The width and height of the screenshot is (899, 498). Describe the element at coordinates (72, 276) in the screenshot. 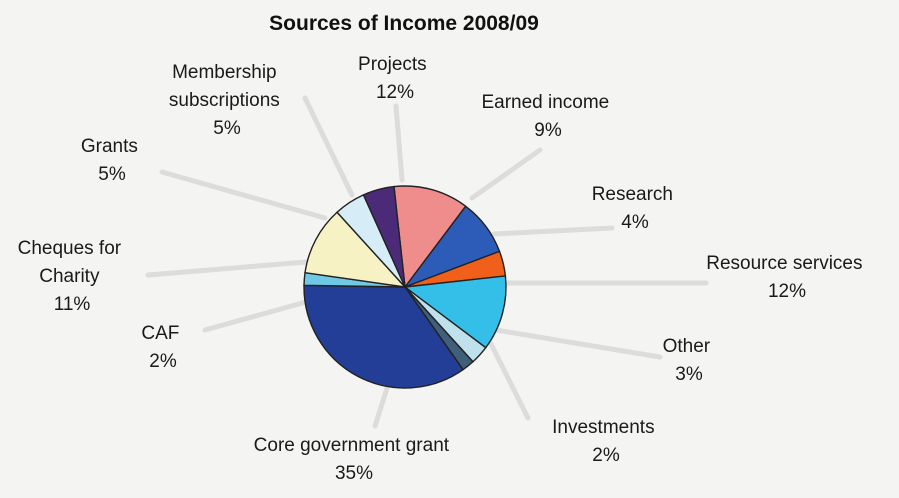

I see `label-cheques-for-charity: Cheques for Charity 11%` at that location.